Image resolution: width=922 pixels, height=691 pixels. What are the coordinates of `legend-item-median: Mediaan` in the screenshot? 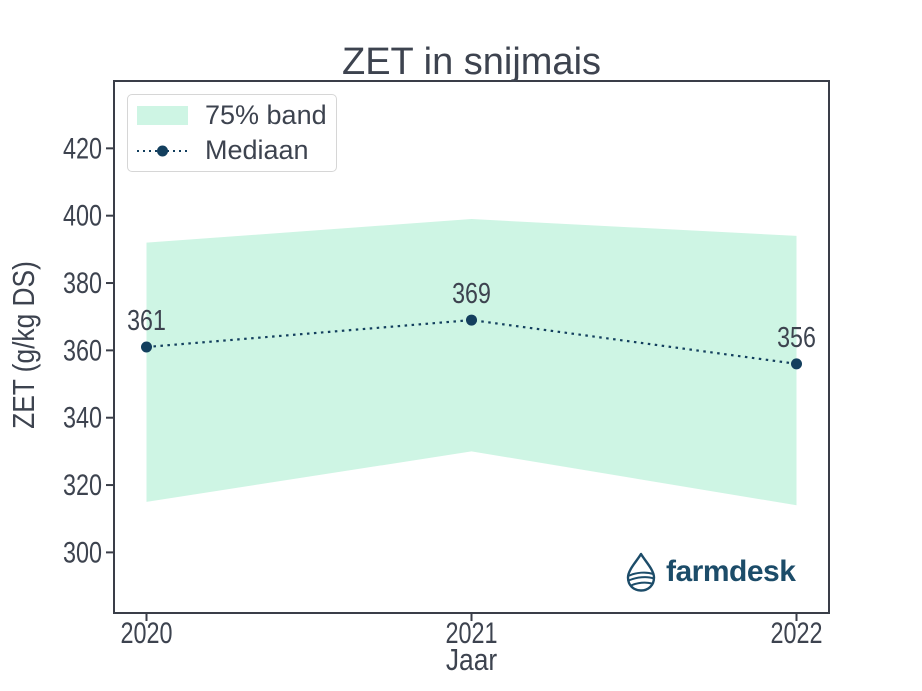 It's located at (236, 150).